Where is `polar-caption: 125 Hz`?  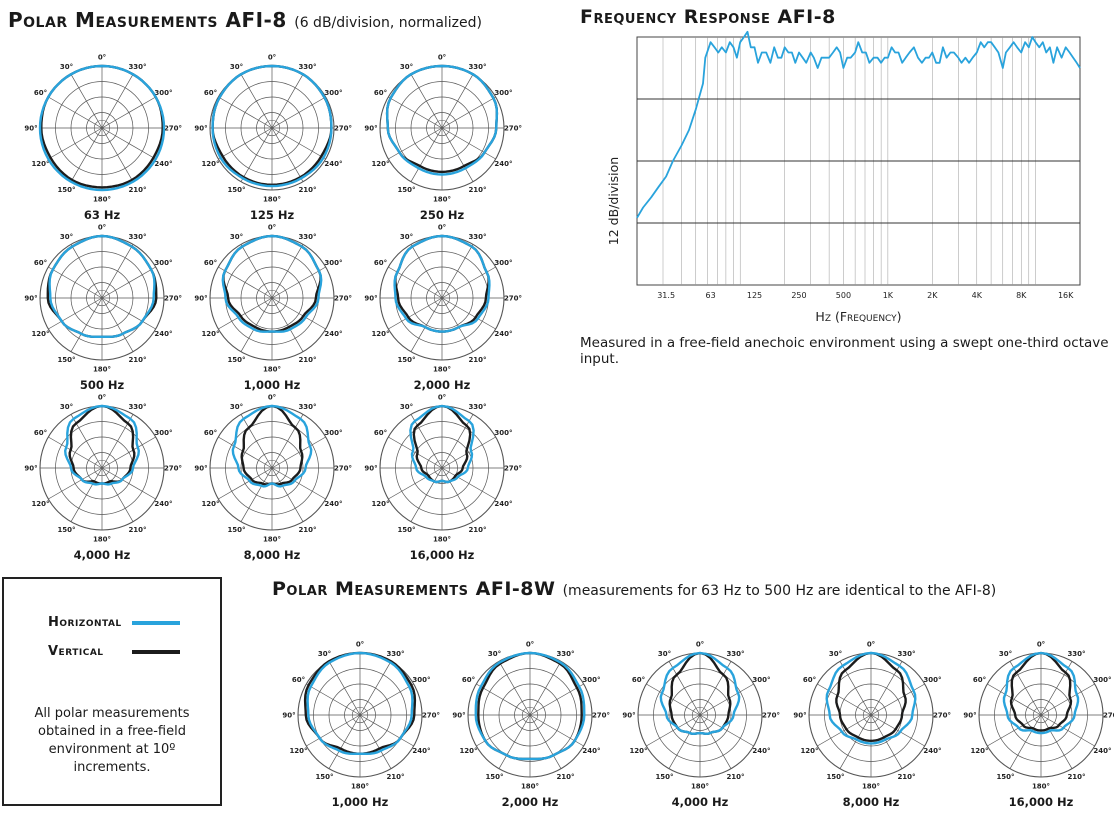
polar-caption: 125 Hz is located at coordinates (272, 215).